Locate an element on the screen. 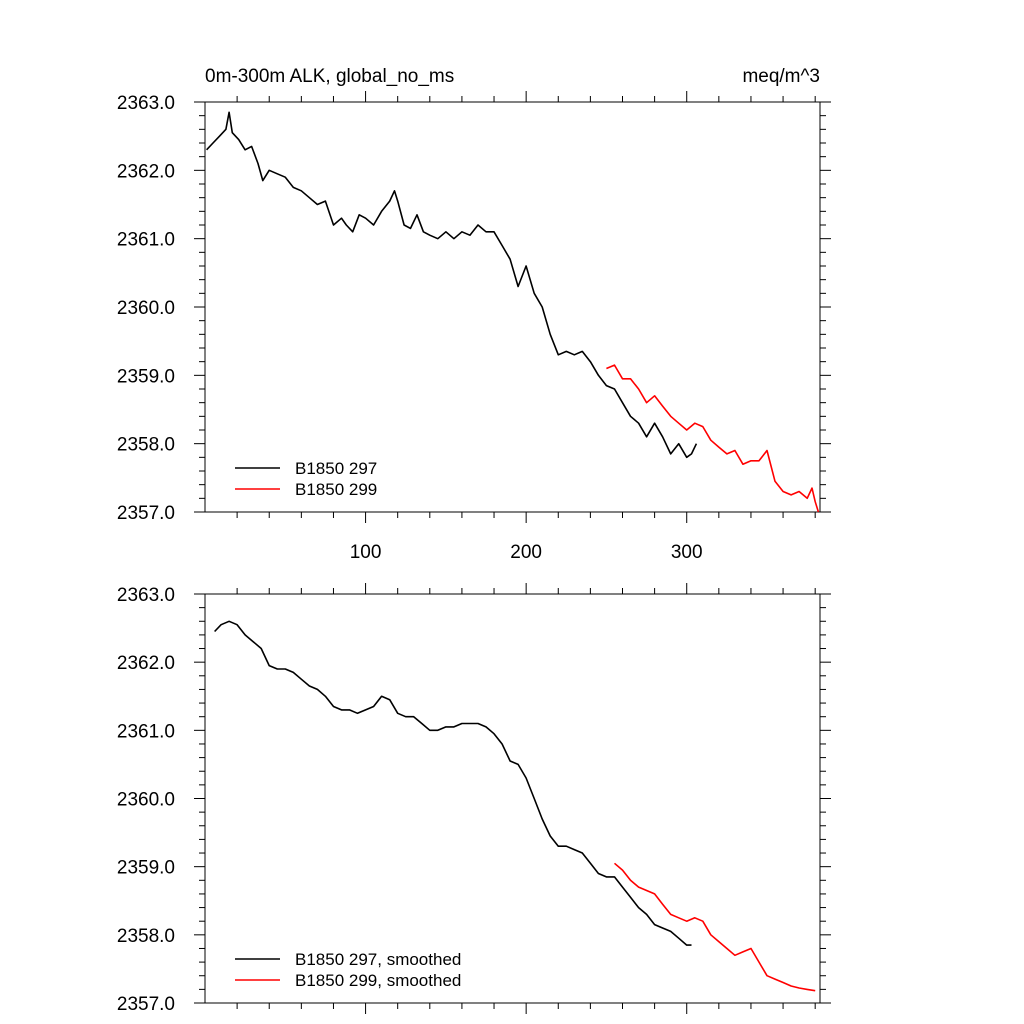  x-tick-label: 100 is located at coordinates (366, 552).